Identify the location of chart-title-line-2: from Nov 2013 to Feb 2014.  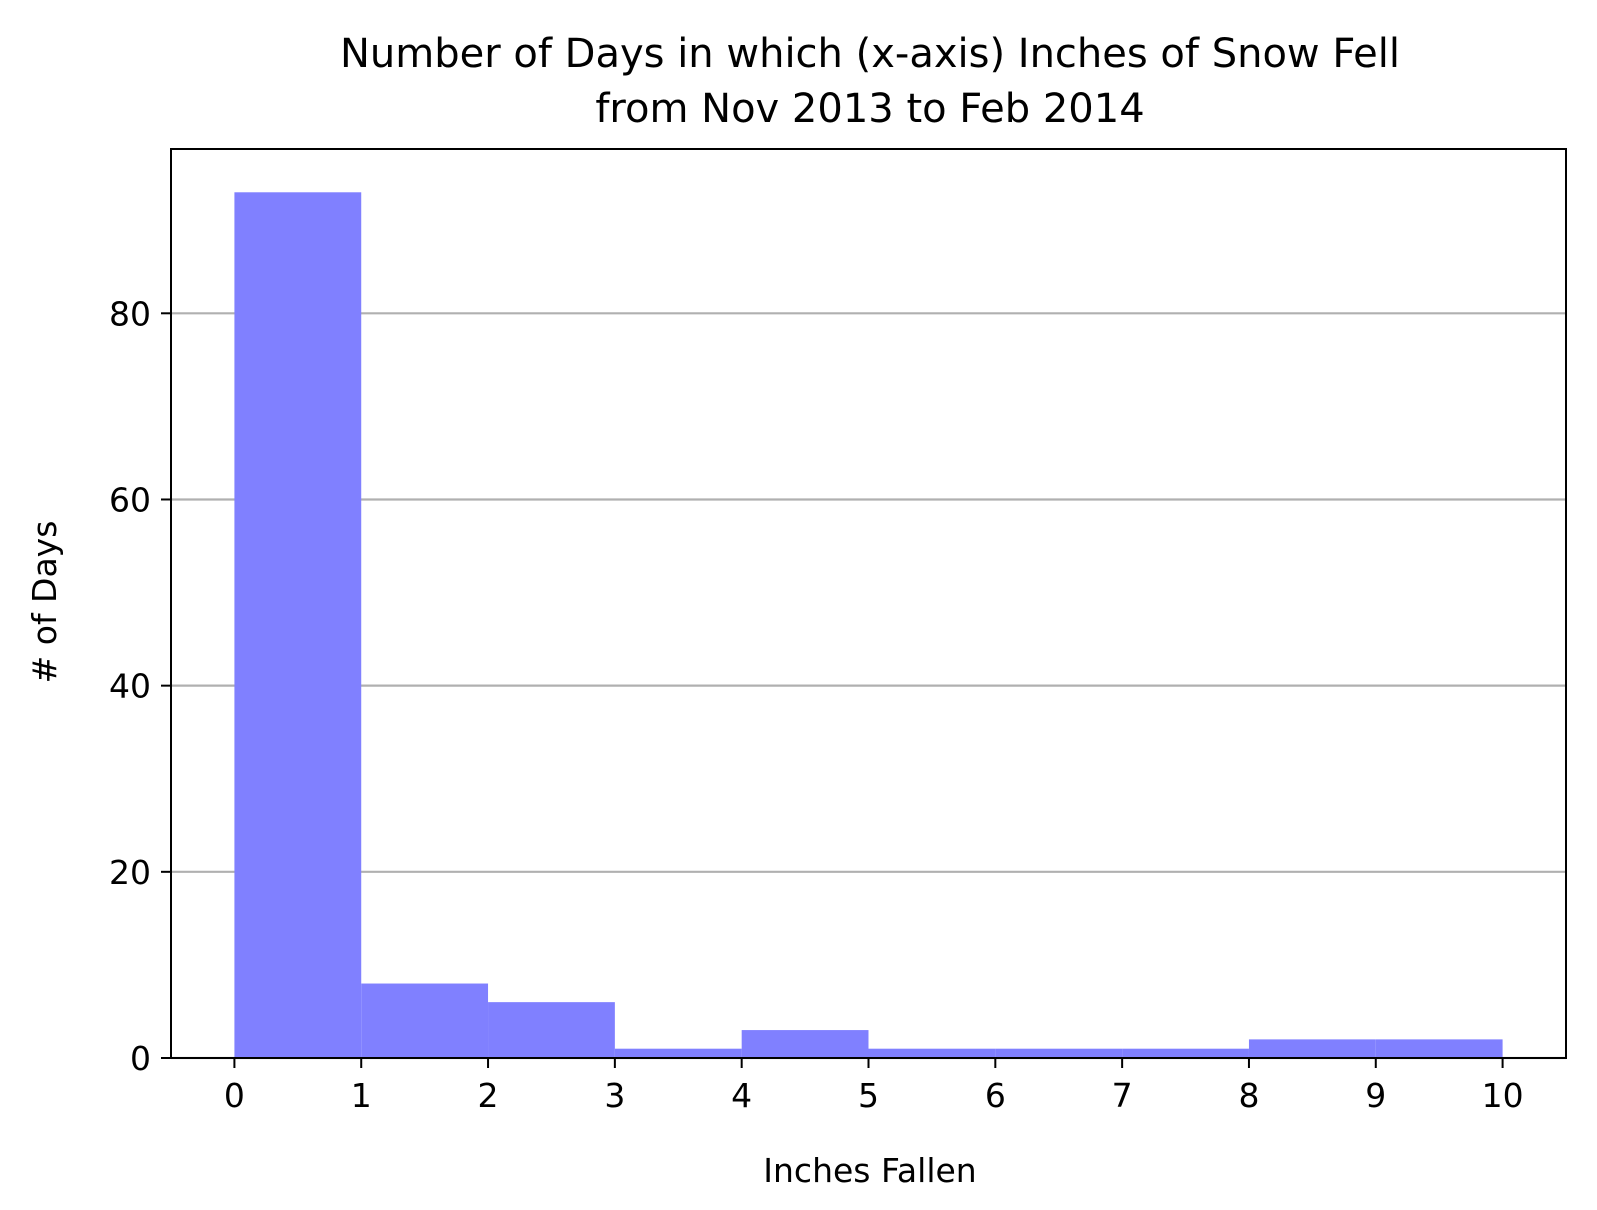
(869, 109).